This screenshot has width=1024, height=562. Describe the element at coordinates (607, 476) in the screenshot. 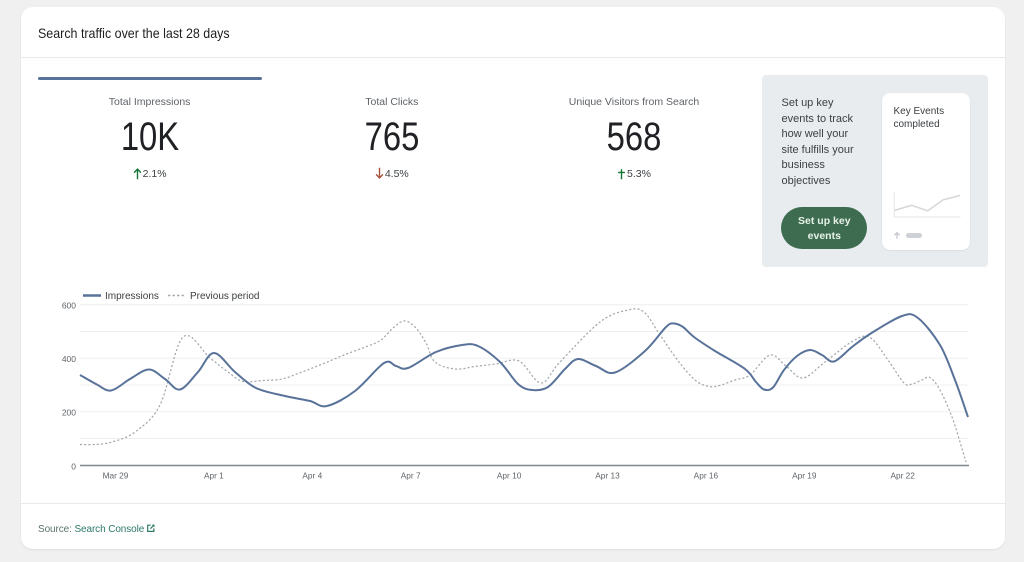

I see `svg-text: Apr 13` at that location.